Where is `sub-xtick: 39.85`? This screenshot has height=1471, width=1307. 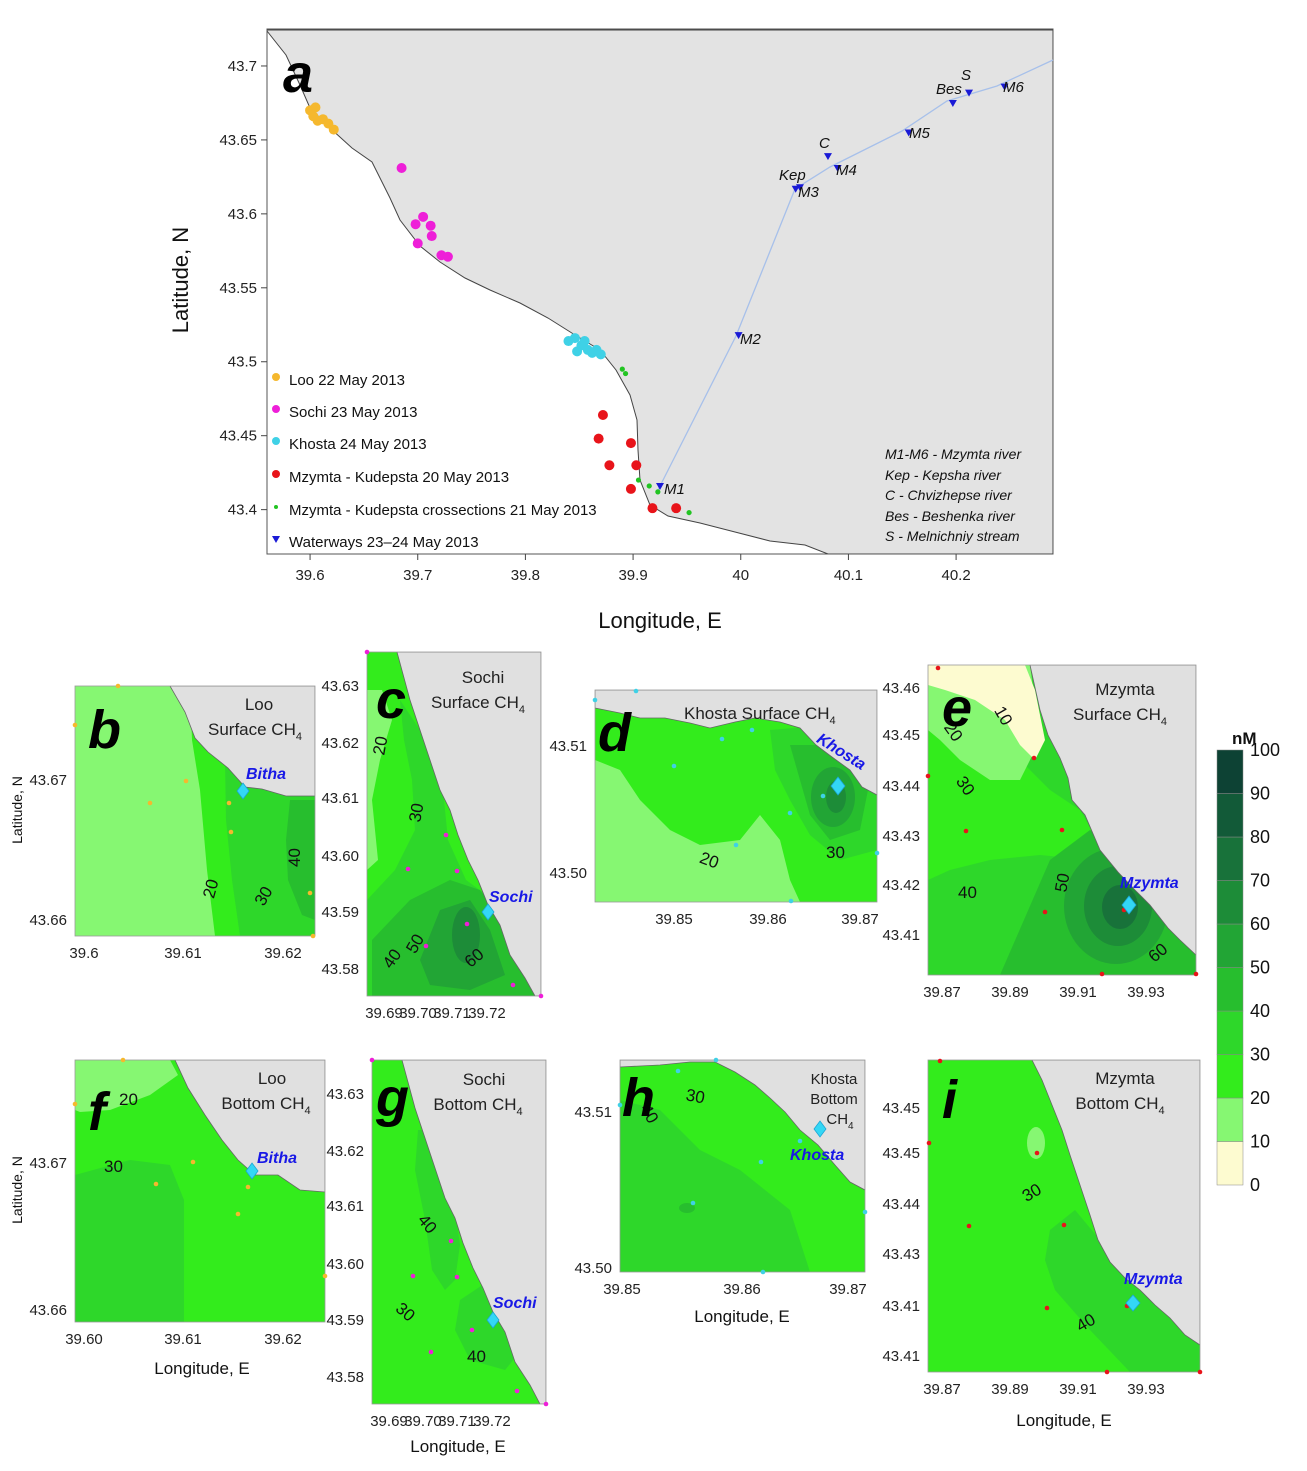
sub-xtick: 39.85 is located at coordinates (674, 919).